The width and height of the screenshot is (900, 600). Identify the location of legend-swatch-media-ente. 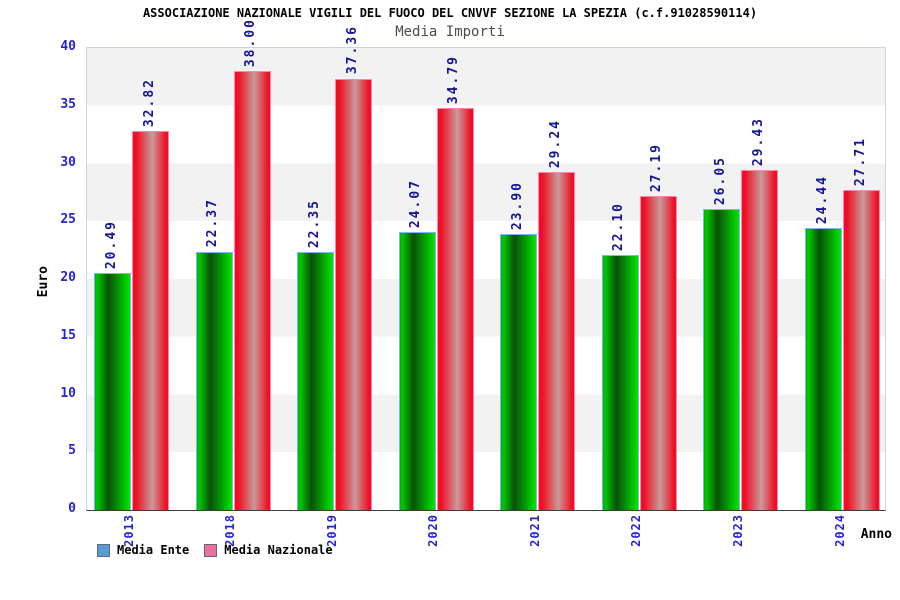
(103, 550).